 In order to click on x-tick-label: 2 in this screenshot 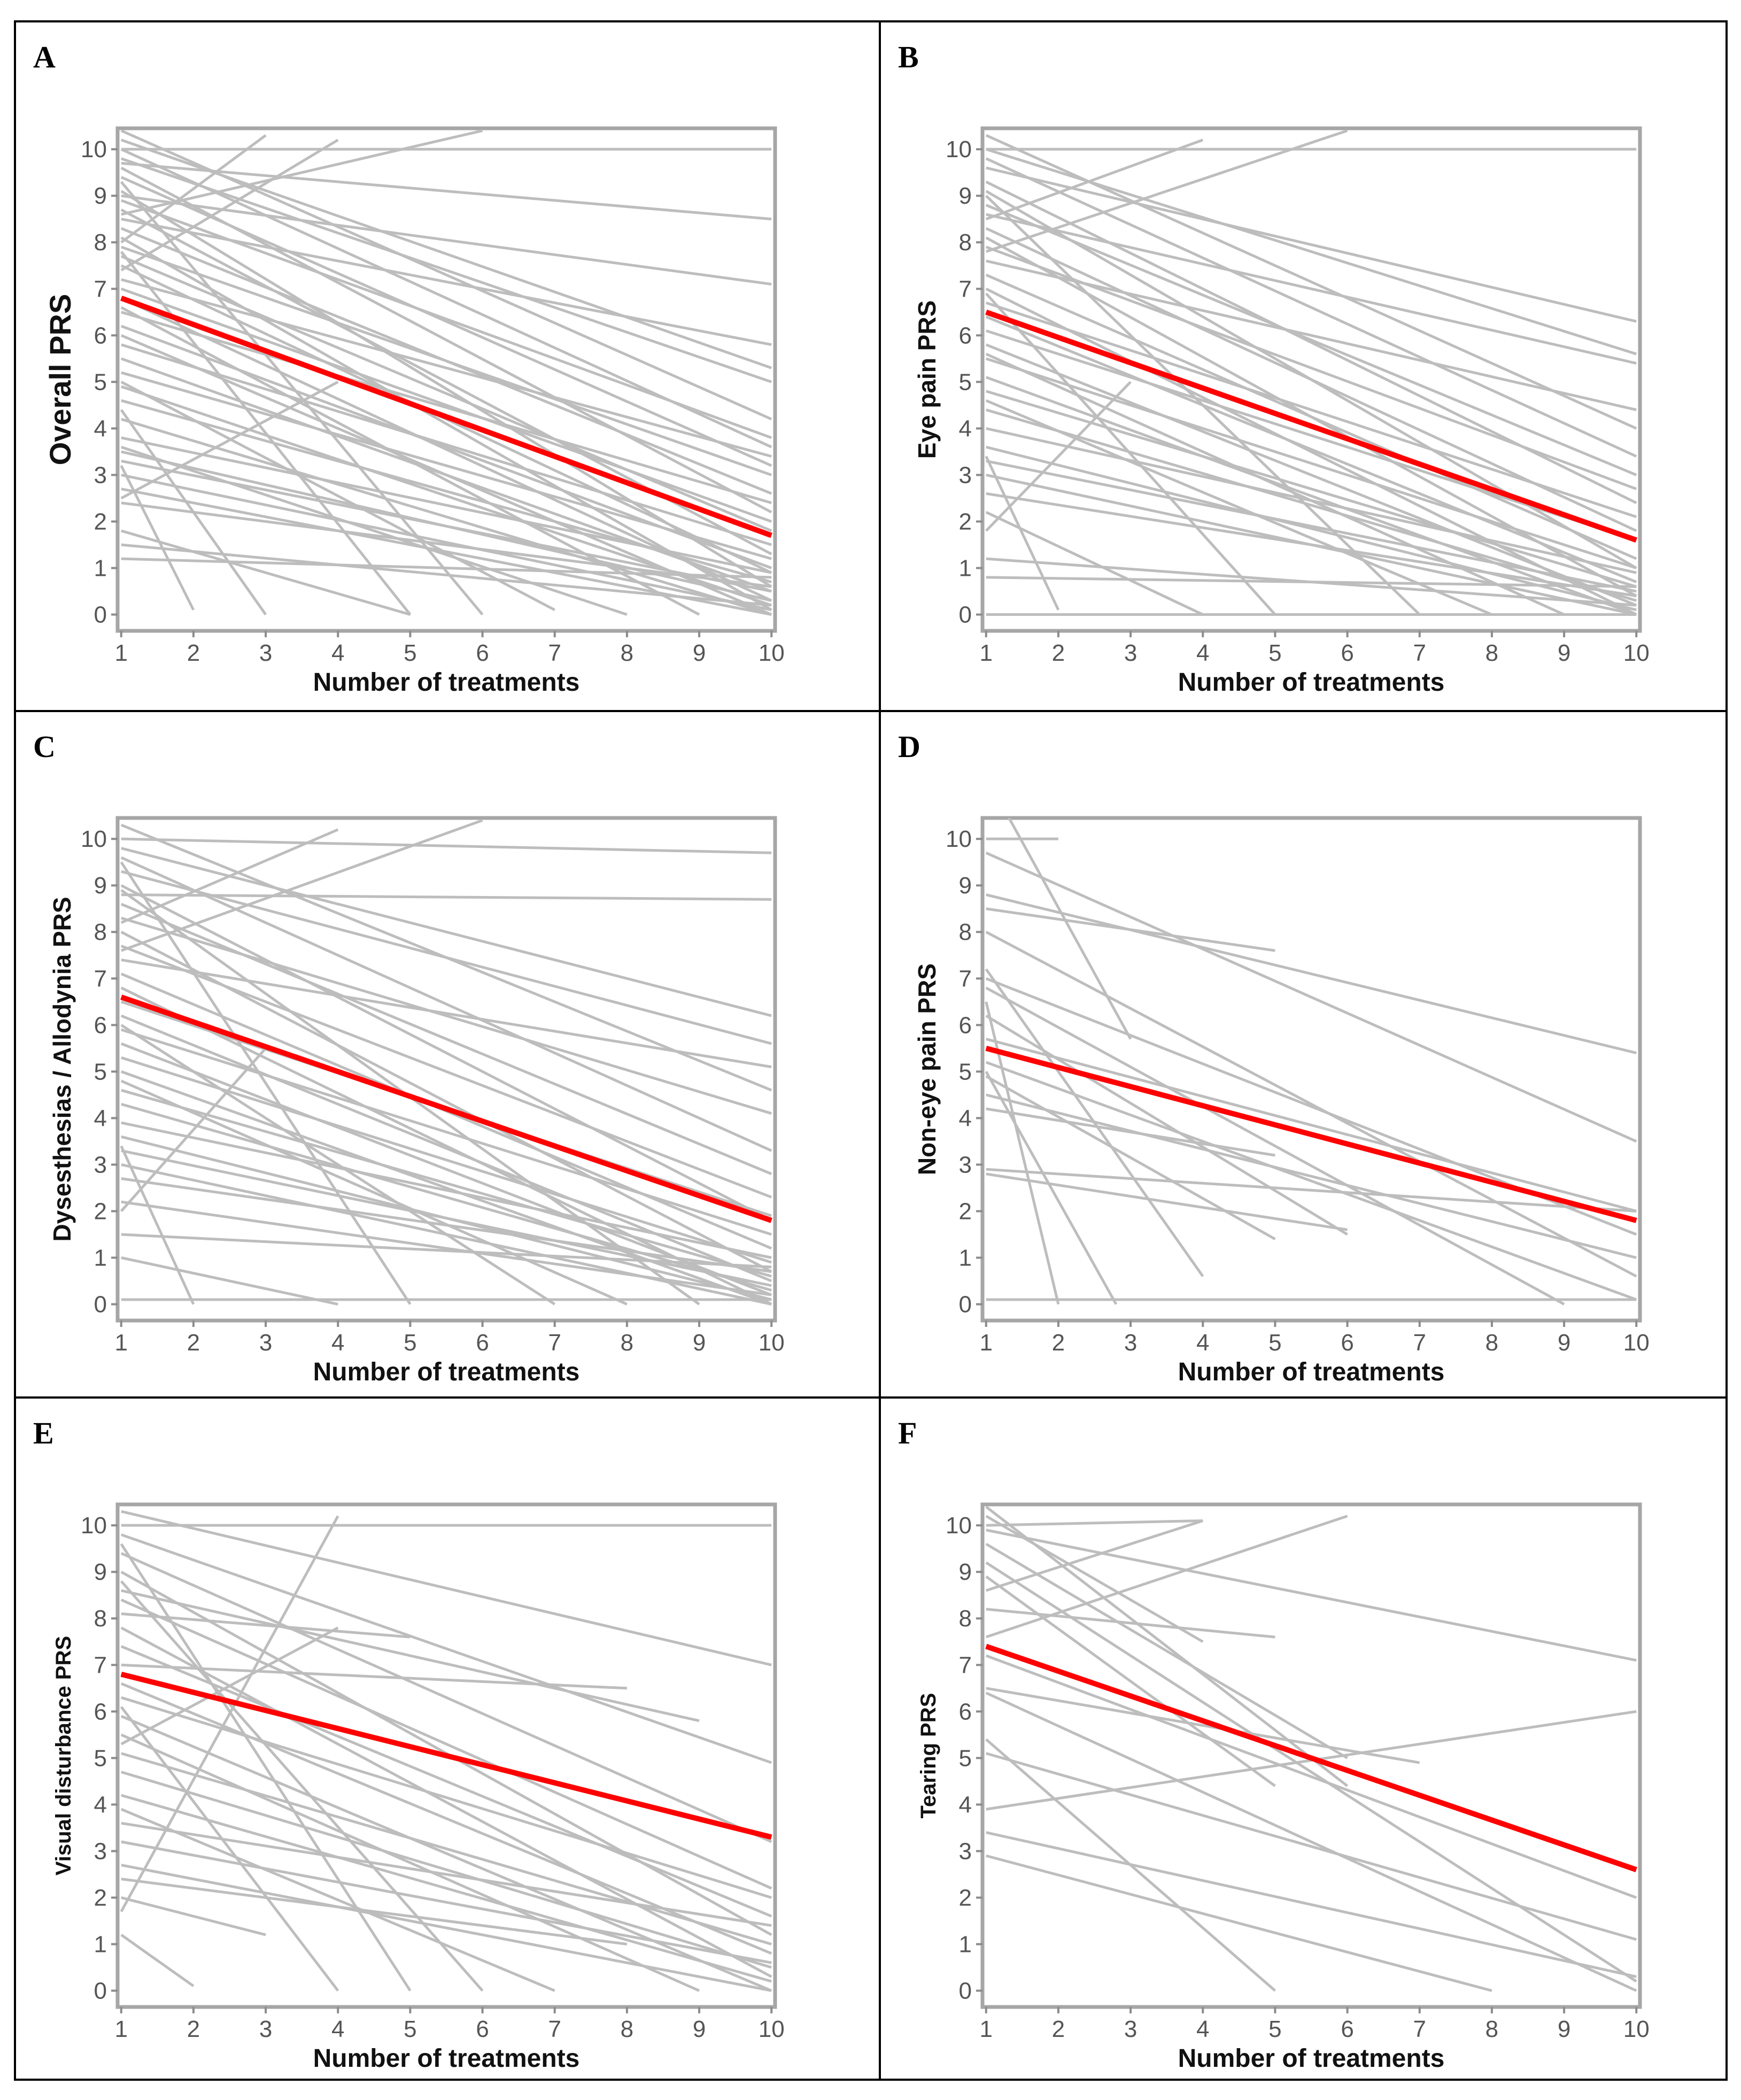, I will do `click(1058, 1343)`.